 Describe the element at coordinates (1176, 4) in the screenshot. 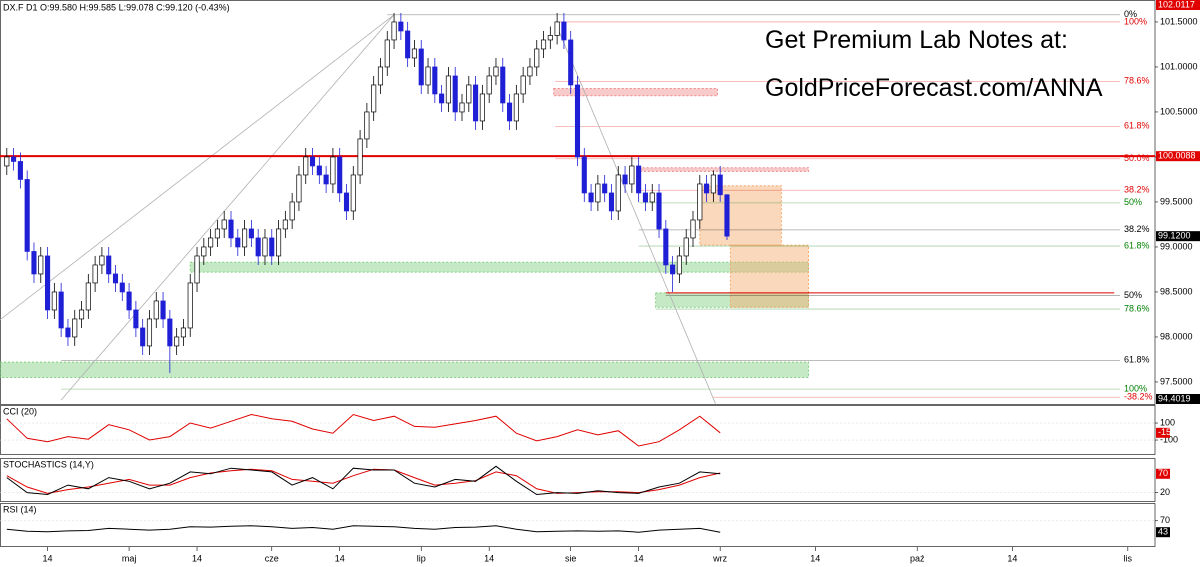

I see `price-tag-label: 102.0117` at that location.